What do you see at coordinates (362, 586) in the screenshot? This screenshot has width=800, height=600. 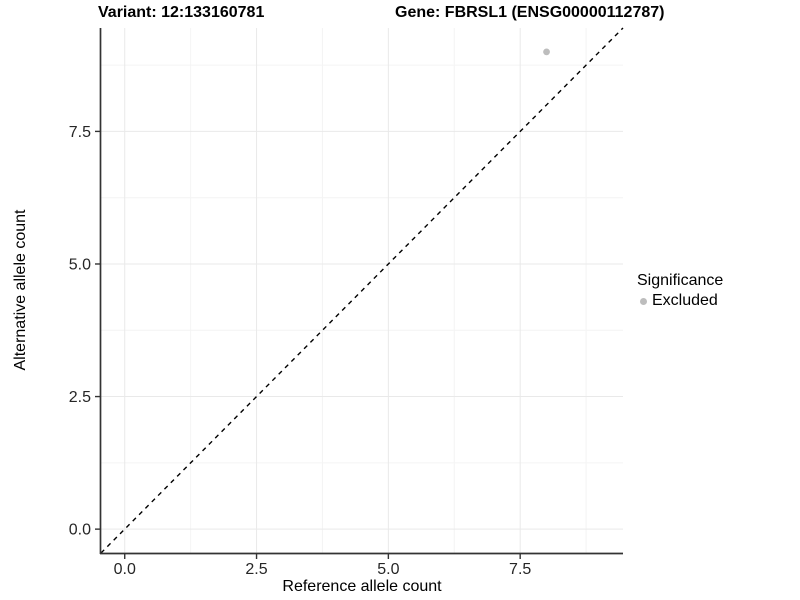 I see `x-axis-title: Reference allele count` at bounding box center [362, 586].